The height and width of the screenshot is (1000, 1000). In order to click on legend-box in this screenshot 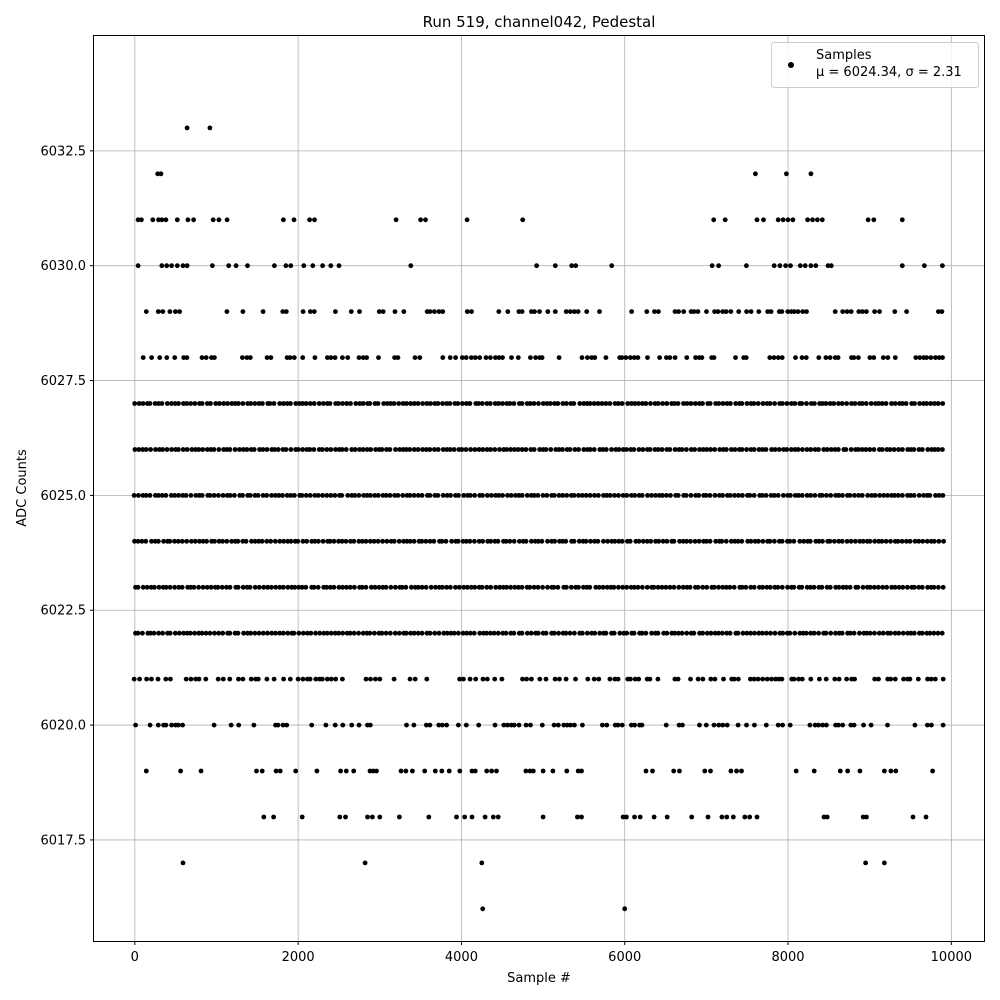, I will do `click(875, 65)`.